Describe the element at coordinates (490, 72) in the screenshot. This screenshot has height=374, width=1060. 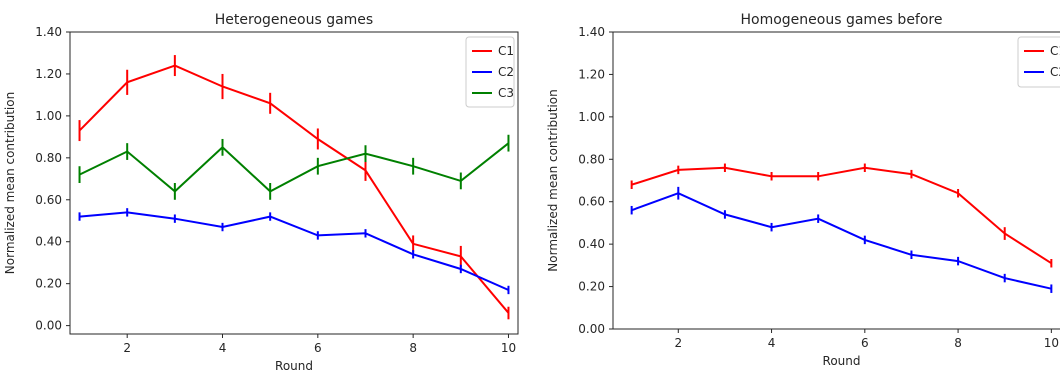
I see `legend: C1 C2 C3` at that location.